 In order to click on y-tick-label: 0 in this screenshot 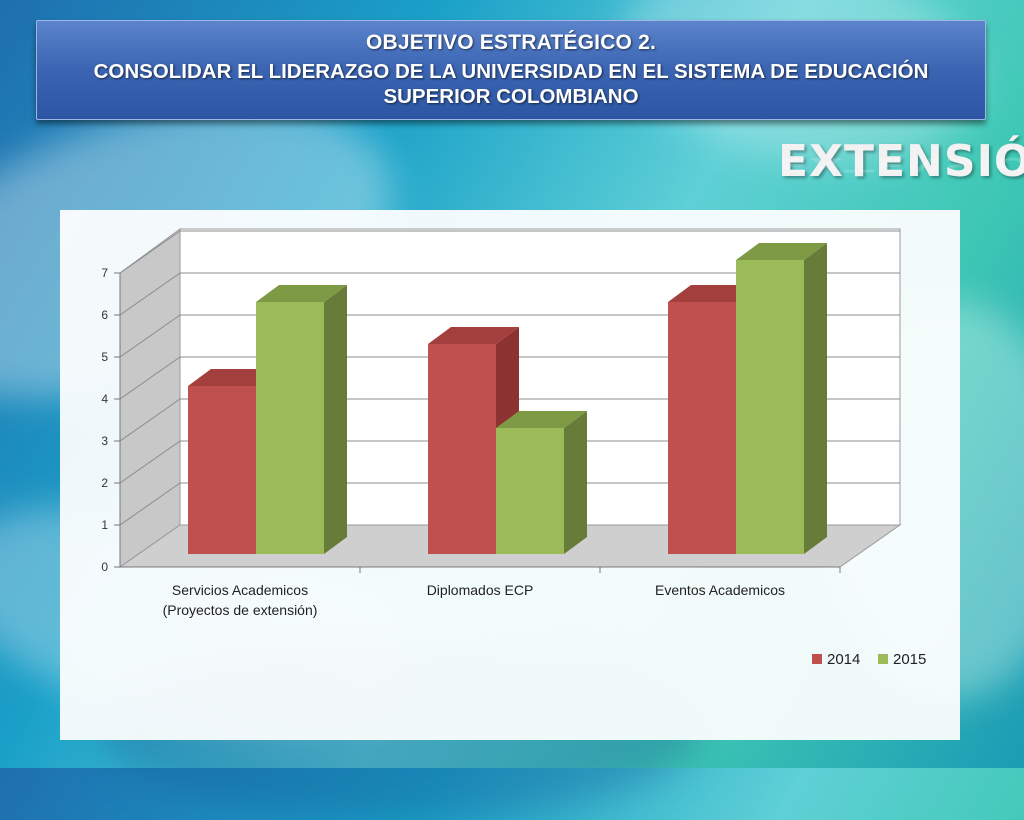, I will do `click(104, 567)`.